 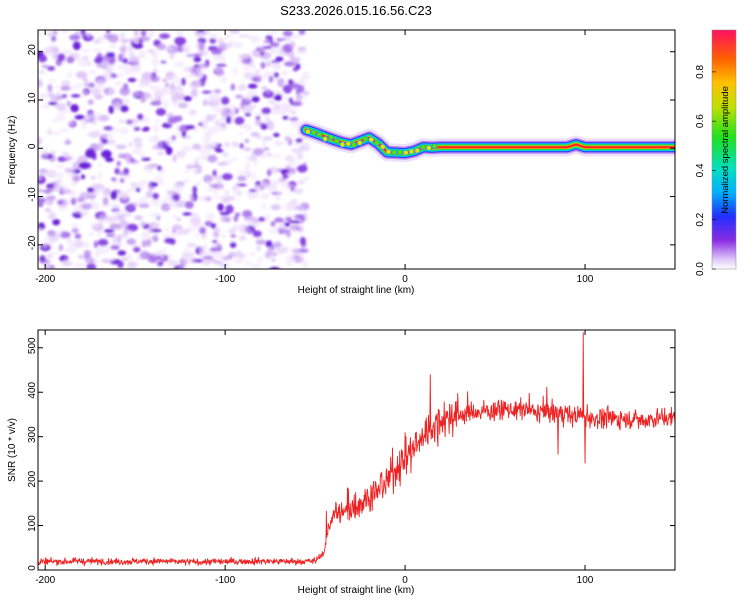 What do you see at coordinates (405, 279) in the screenshot?
I see `spectrogram-xtick-label: 0` at bounding box center [405, 279].